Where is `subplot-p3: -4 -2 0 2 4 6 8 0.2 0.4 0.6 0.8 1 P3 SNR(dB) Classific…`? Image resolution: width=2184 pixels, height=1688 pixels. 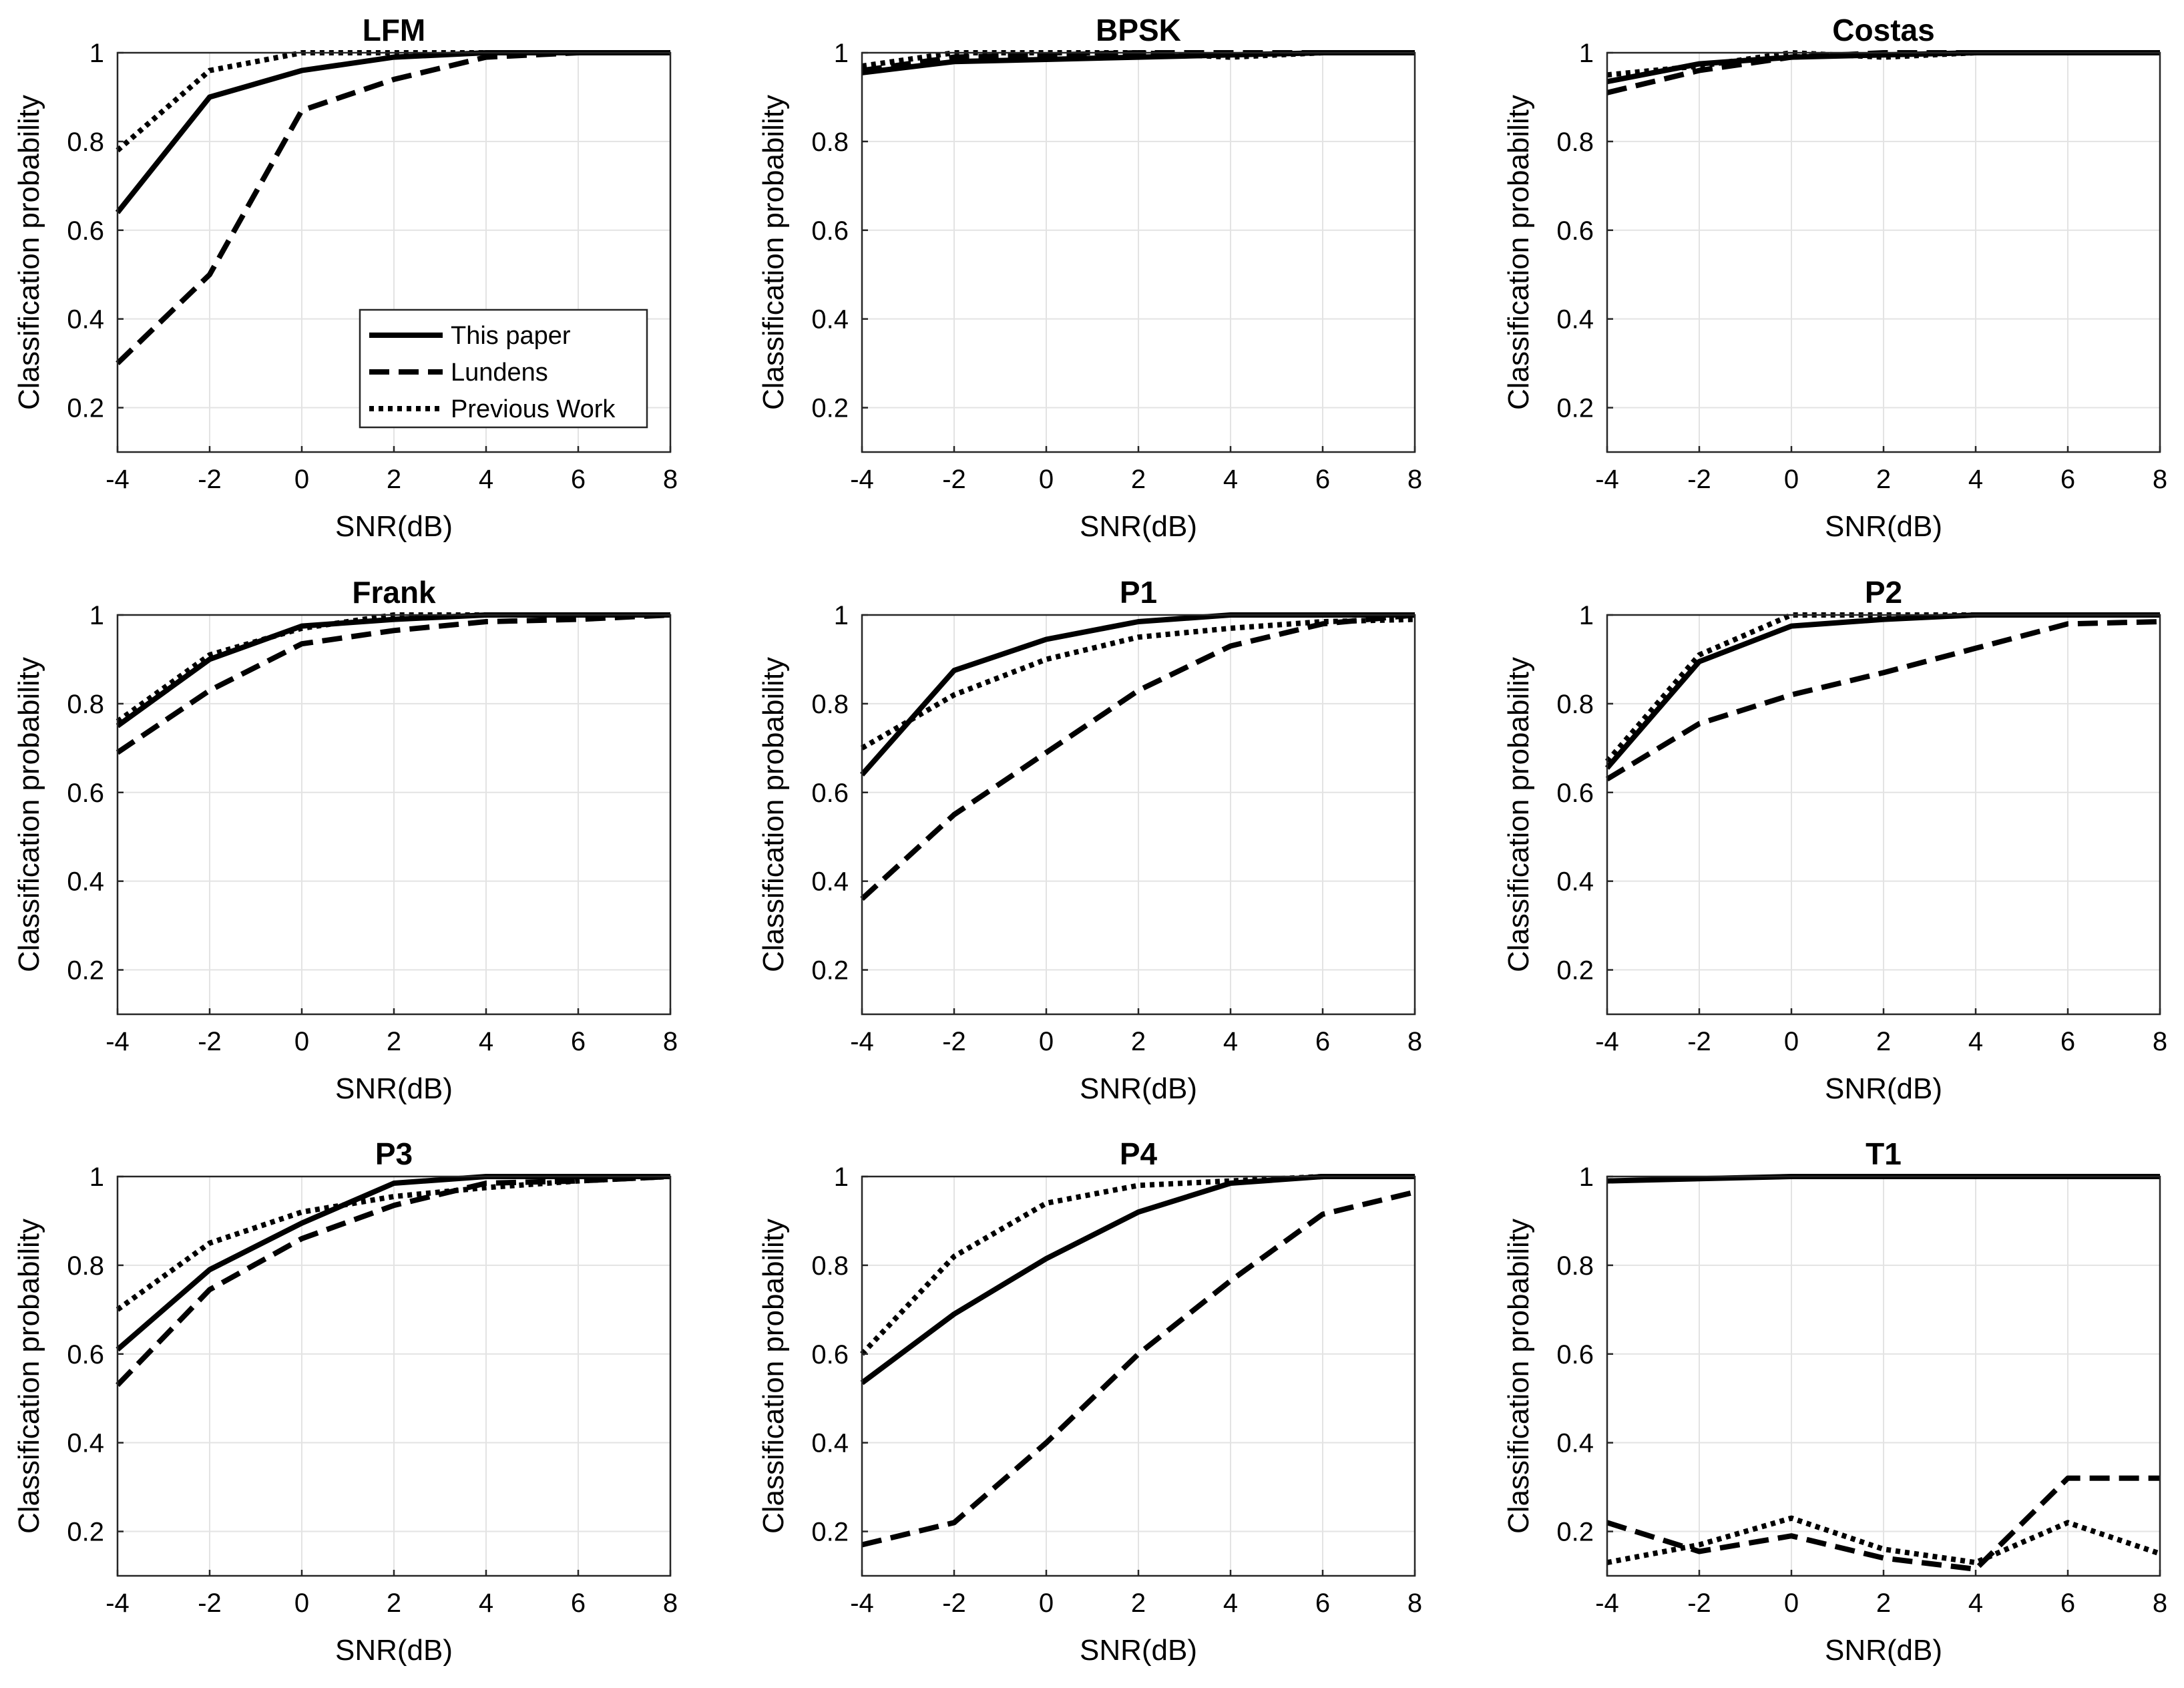
subplot-p3: -4 -2 0 2 4 6 8 0.2 0.4 0.6 0.8 1 P3 SNR(dB) Classific… is located at coordinates (345, 1401).